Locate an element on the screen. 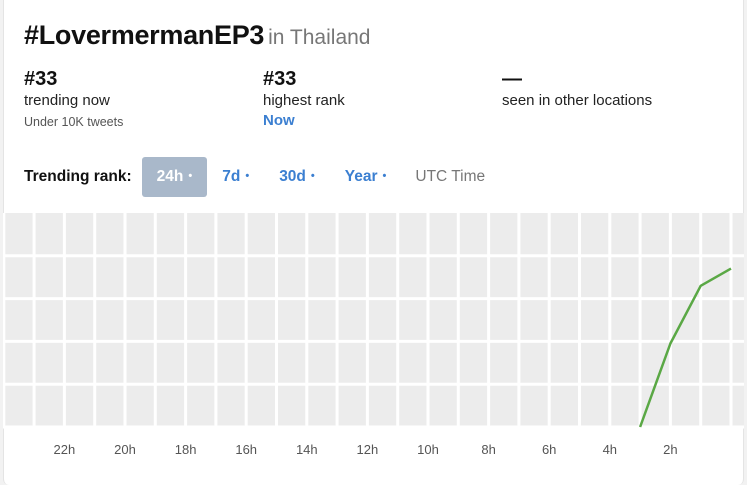 This screenshot has width=747, height=485. x-tick-label: 14h is located at coordinates (307, 449).